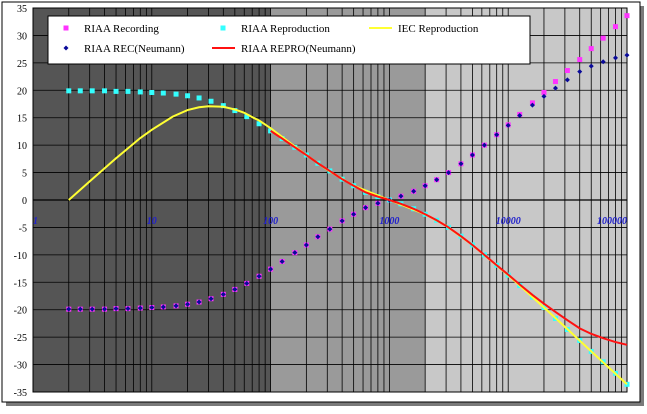  I want to click on legend-entry-3: IEC Reproduction, so click(424, 29).